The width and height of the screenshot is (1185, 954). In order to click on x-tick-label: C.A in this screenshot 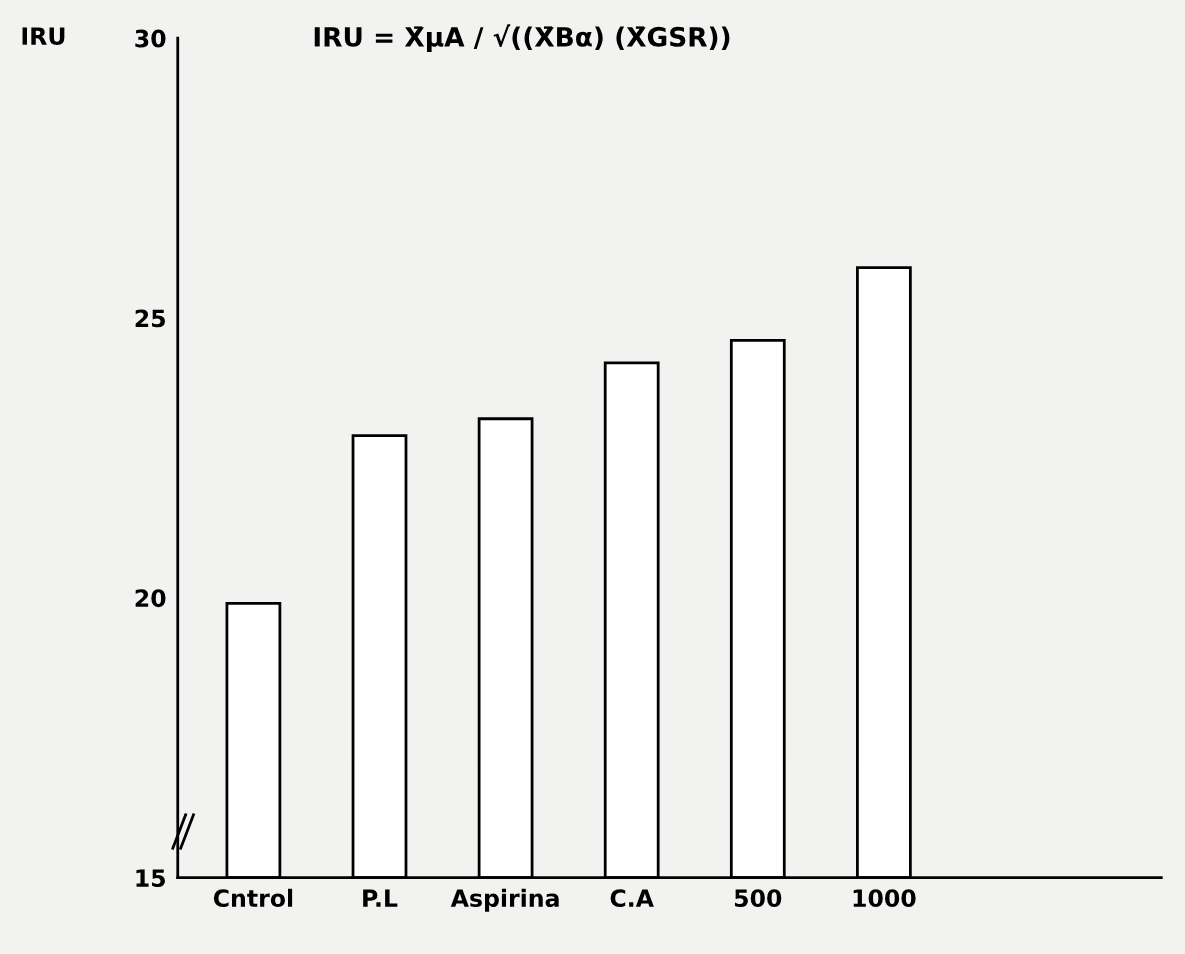, I will do `click(632, 898)`.